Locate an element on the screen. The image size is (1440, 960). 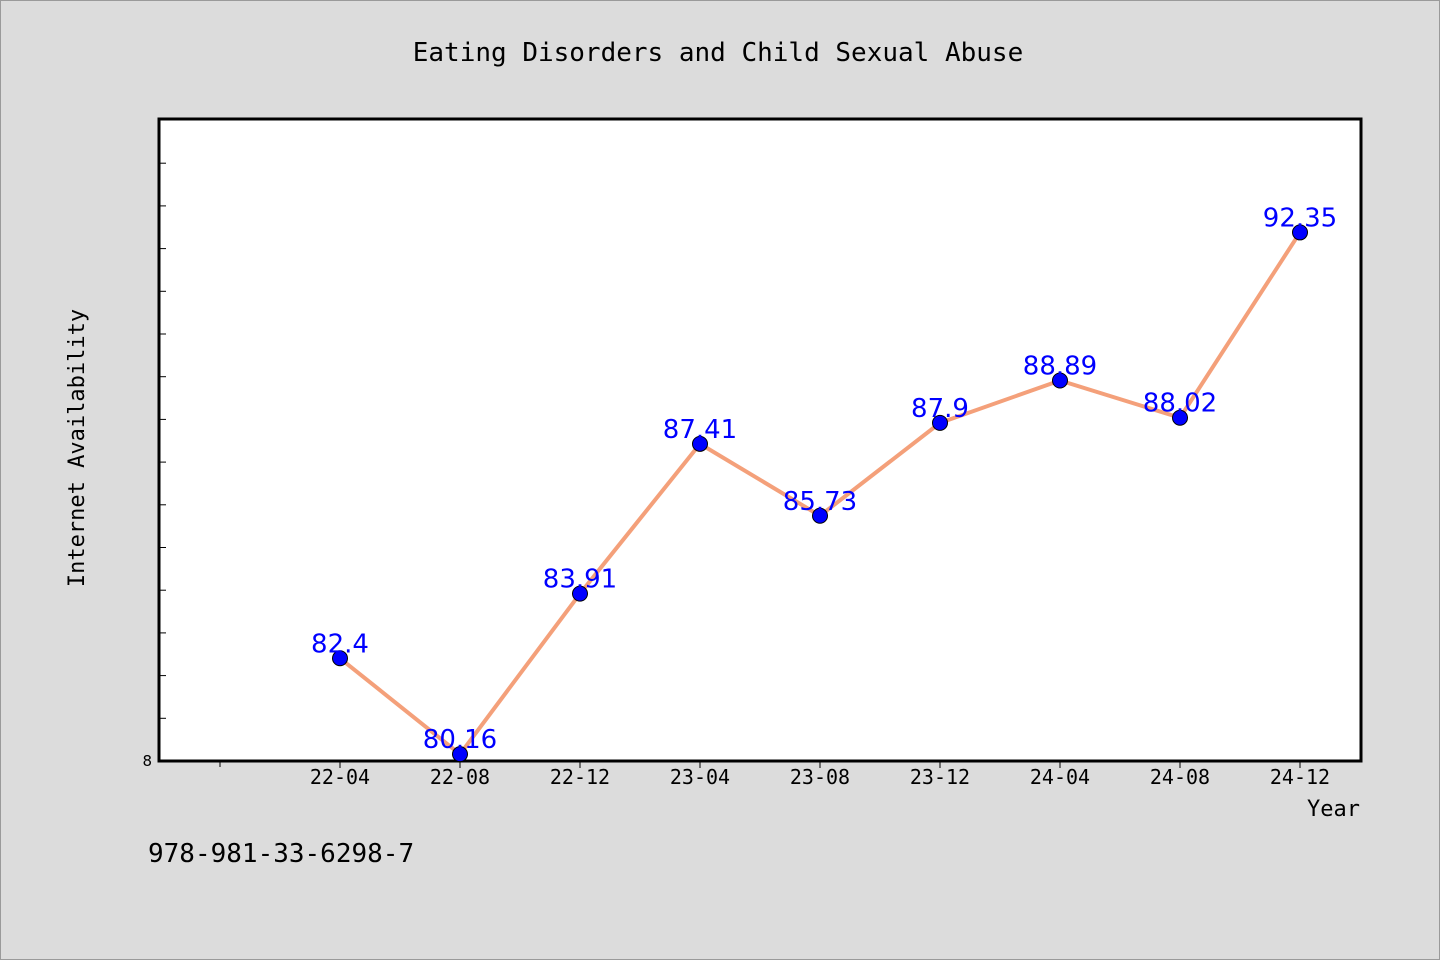
data-label: 85.73 is located at coordinates (820, 502).